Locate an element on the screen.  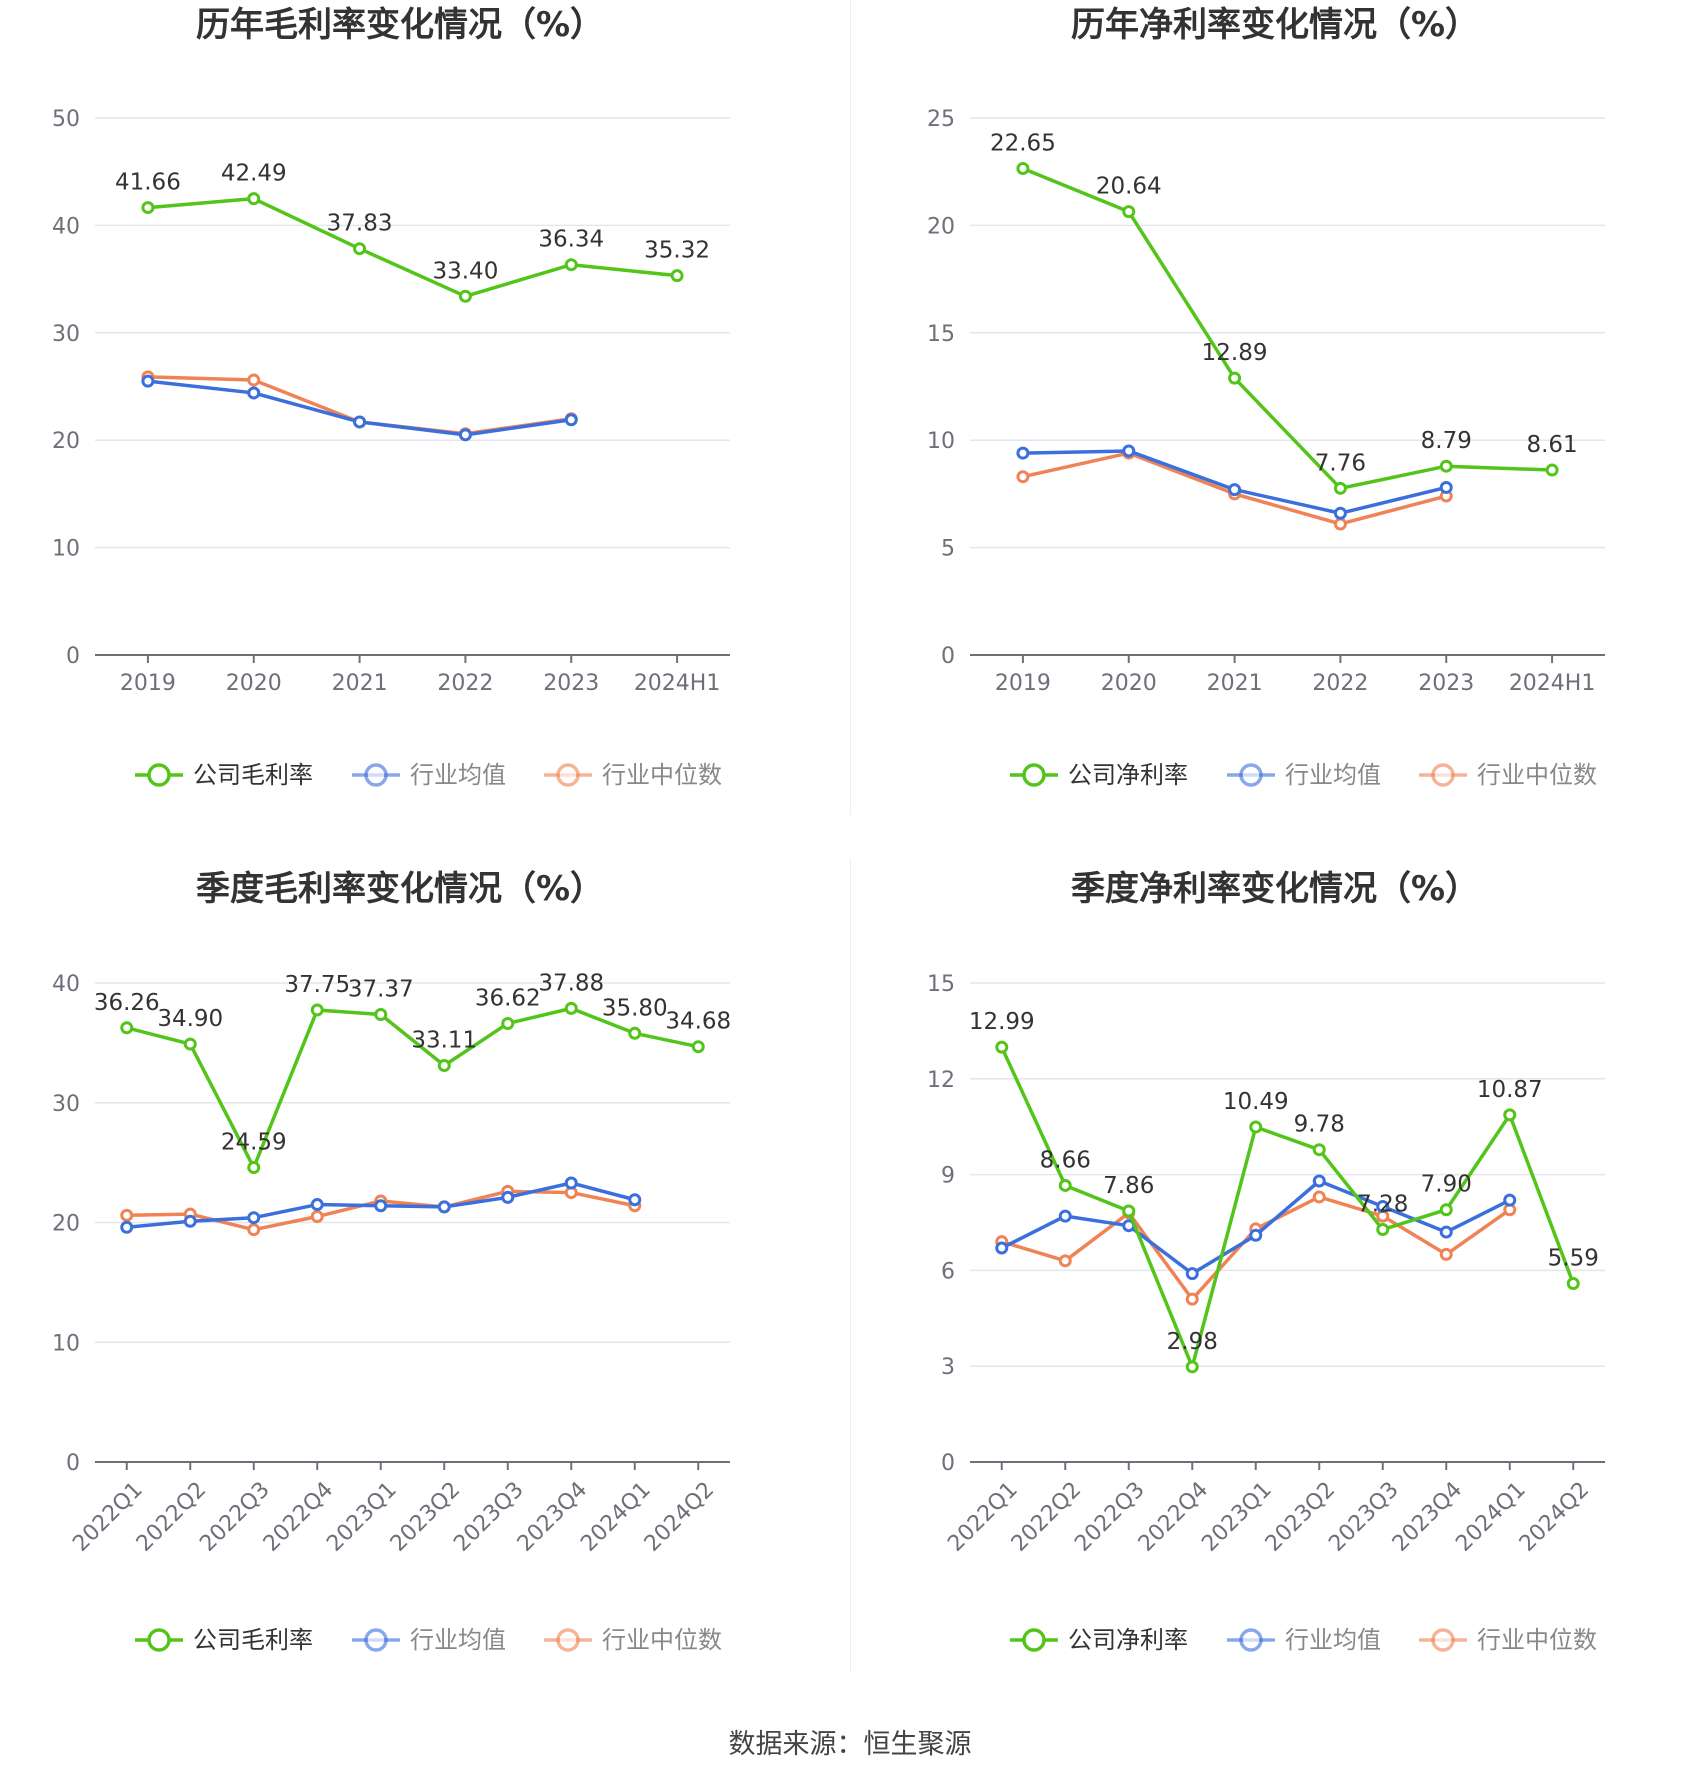
y-tick-label: 25 is located at coordinates (941, 119).